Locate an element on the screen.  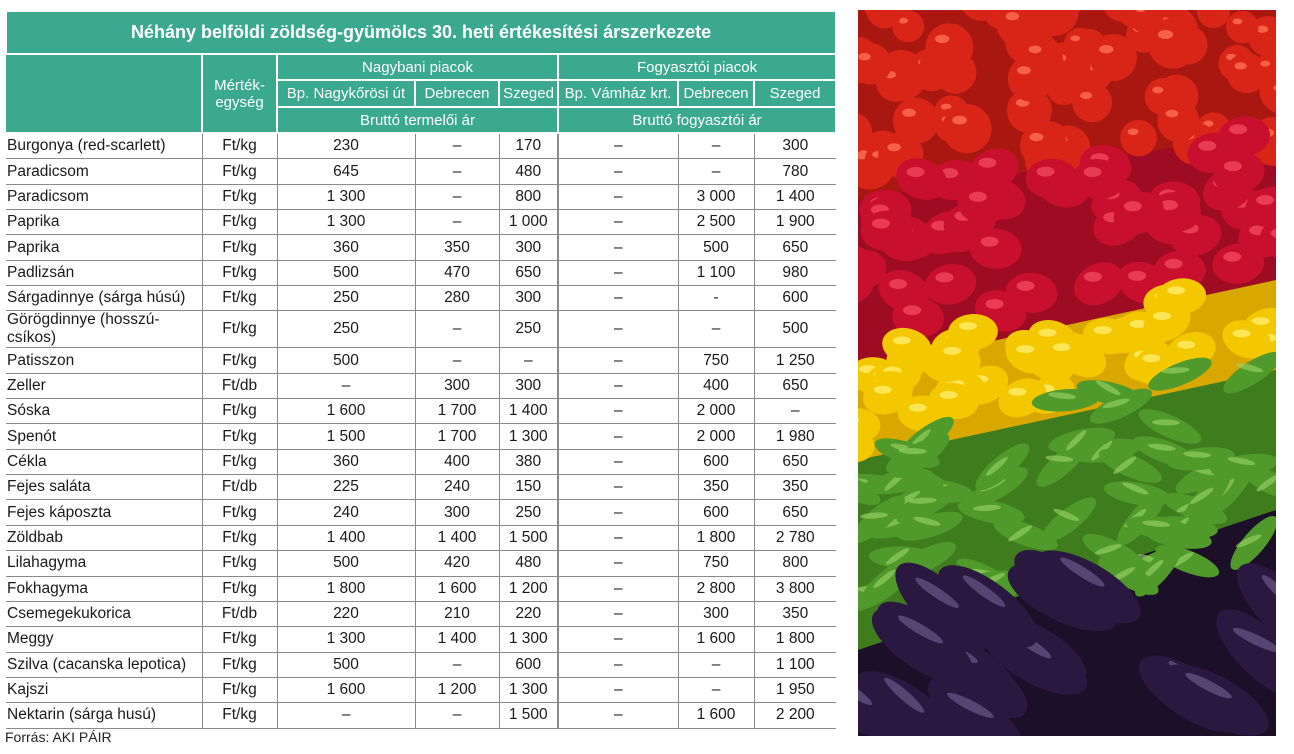
col-header: Debrecen is located at coordinates (716, 93).